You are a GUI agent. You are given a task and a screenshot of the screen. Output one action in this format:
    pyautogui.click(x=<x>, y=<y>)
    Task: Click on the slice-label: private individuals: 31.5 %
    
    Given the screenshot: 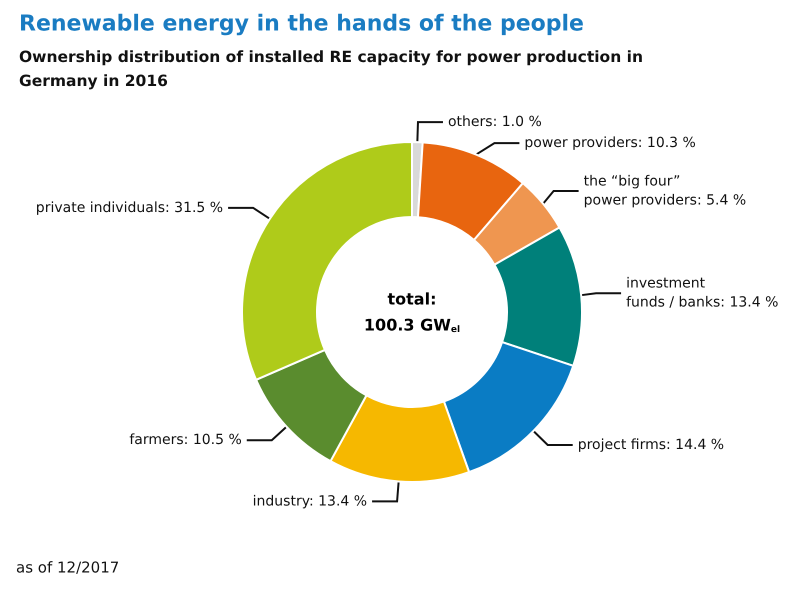 What is the action you would take?
    pyautogui.click(x=130, y=208)
    